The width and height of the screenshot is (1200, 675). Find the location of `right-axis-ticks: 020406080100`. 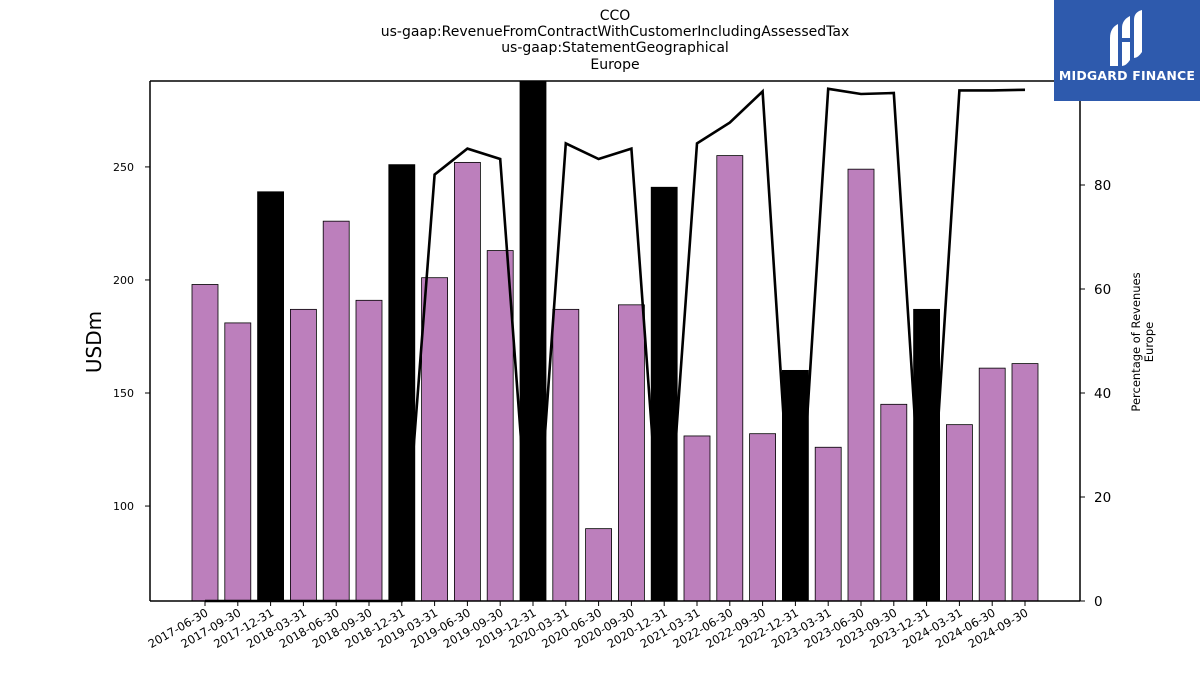

right-axis-ticks: 020406080100 is located at coordinates (1100, 342).